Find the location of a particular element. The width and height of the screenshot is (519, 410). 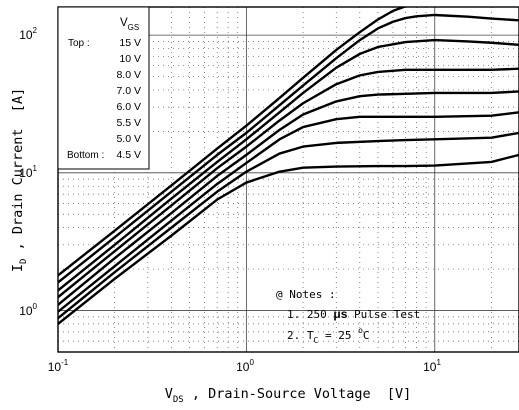

y-tick-label: 10¹ is located at coordinates (28, 172).